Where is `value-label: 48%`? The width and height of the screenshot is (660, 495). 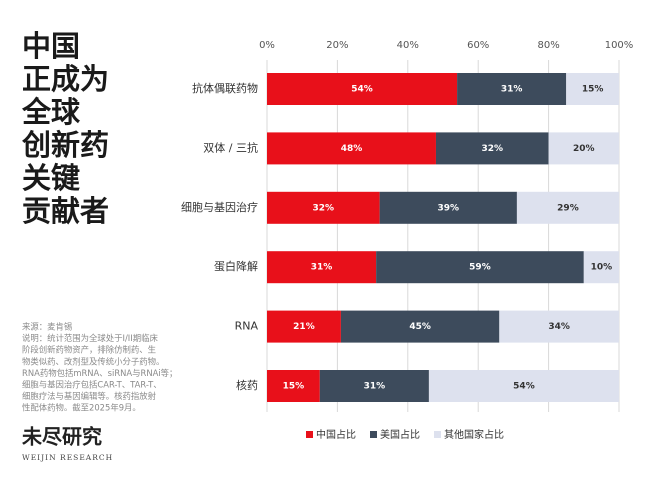
value-label: 48% is located at coordinates (352, 149).